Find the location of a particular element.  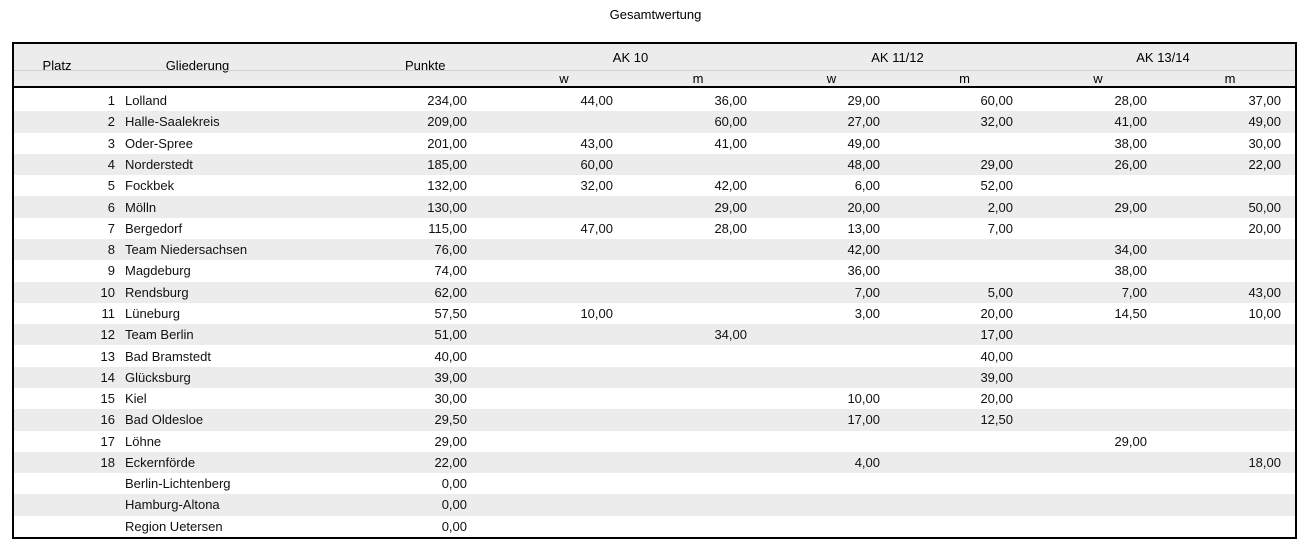

cell-platz: 7 is located at coordinates (111, 228).